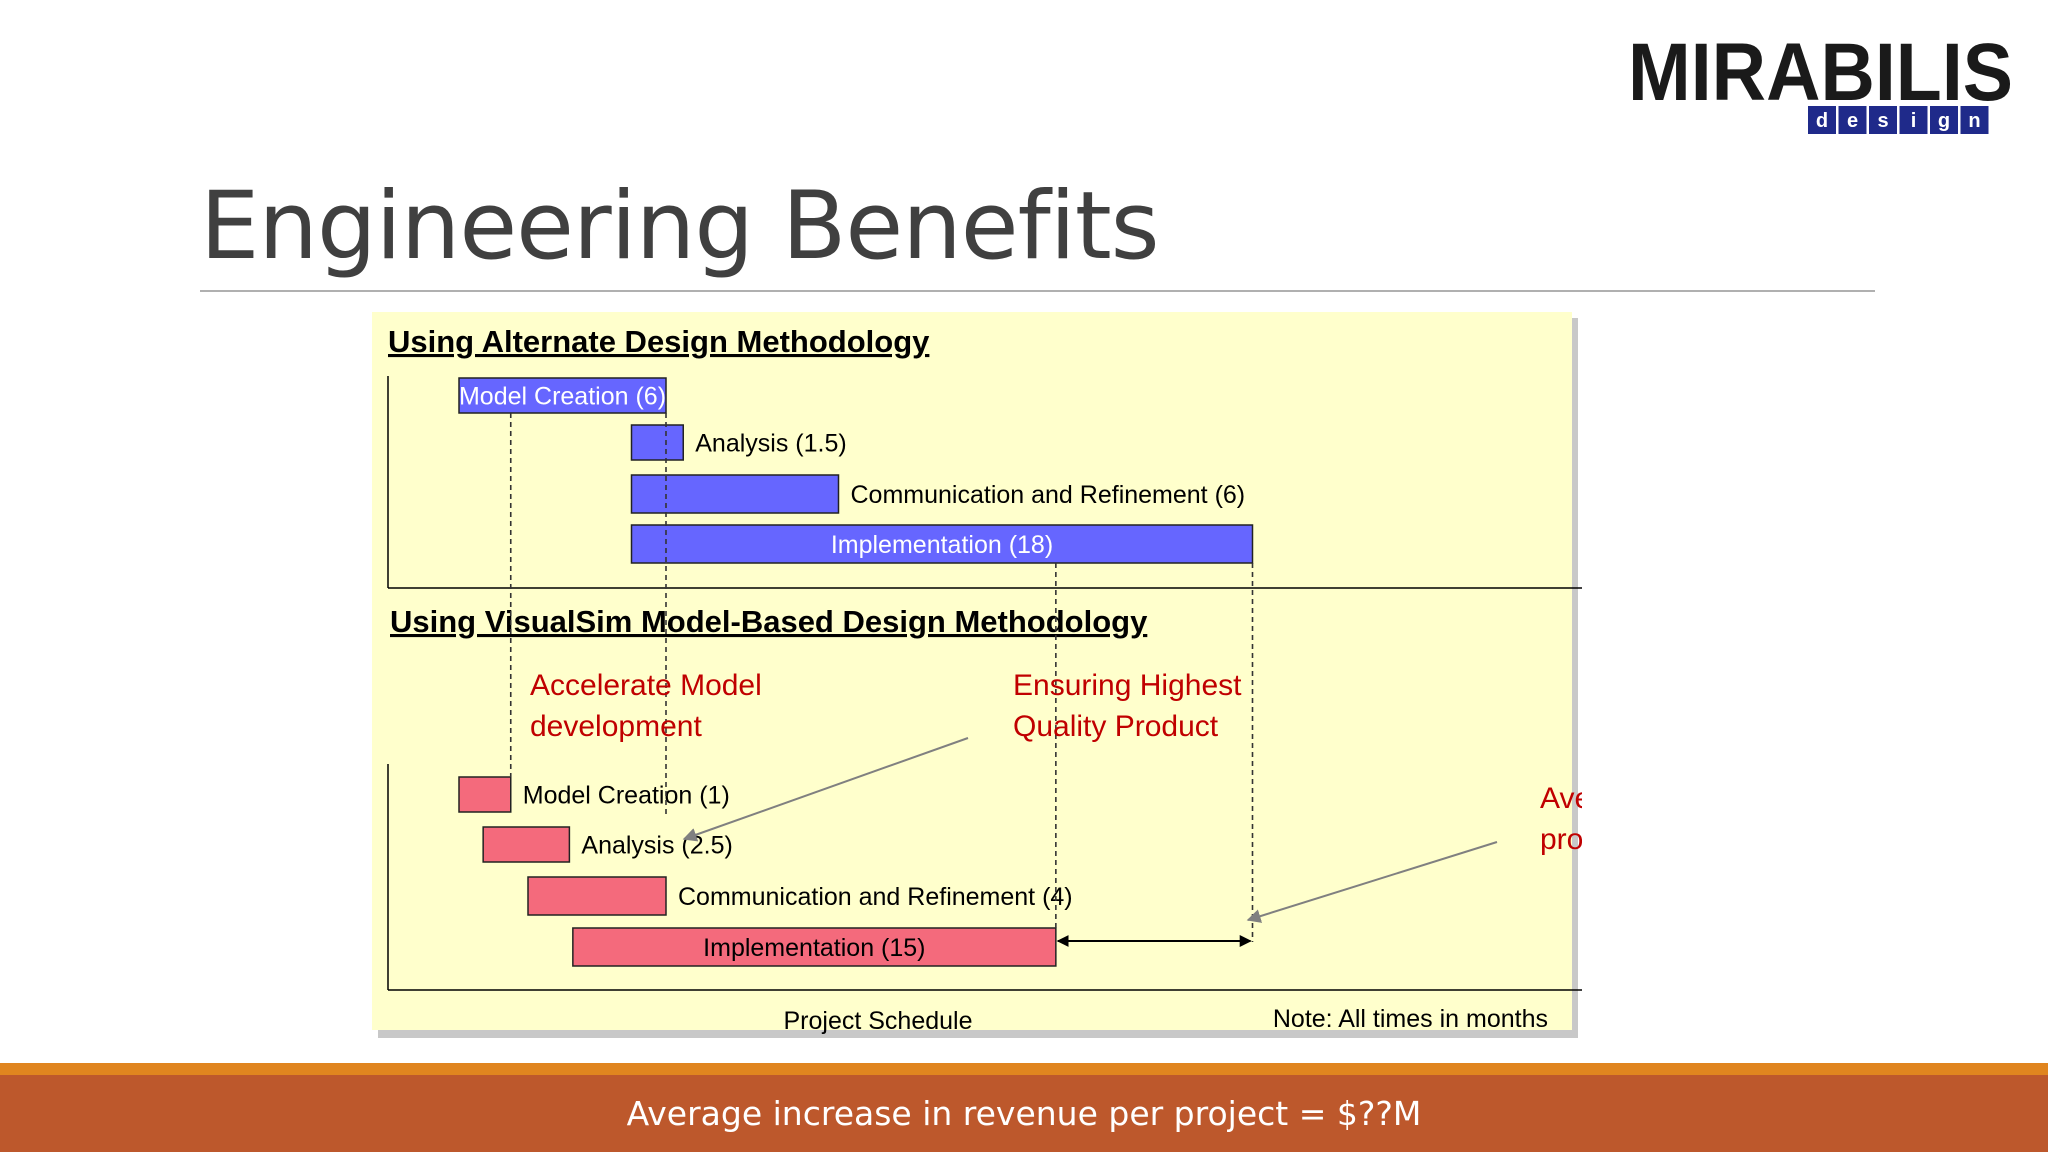 Image resolution: width=2048 pixels, height=1152 pixels. I want to click on logo-letter: s, so click(1882, 121).